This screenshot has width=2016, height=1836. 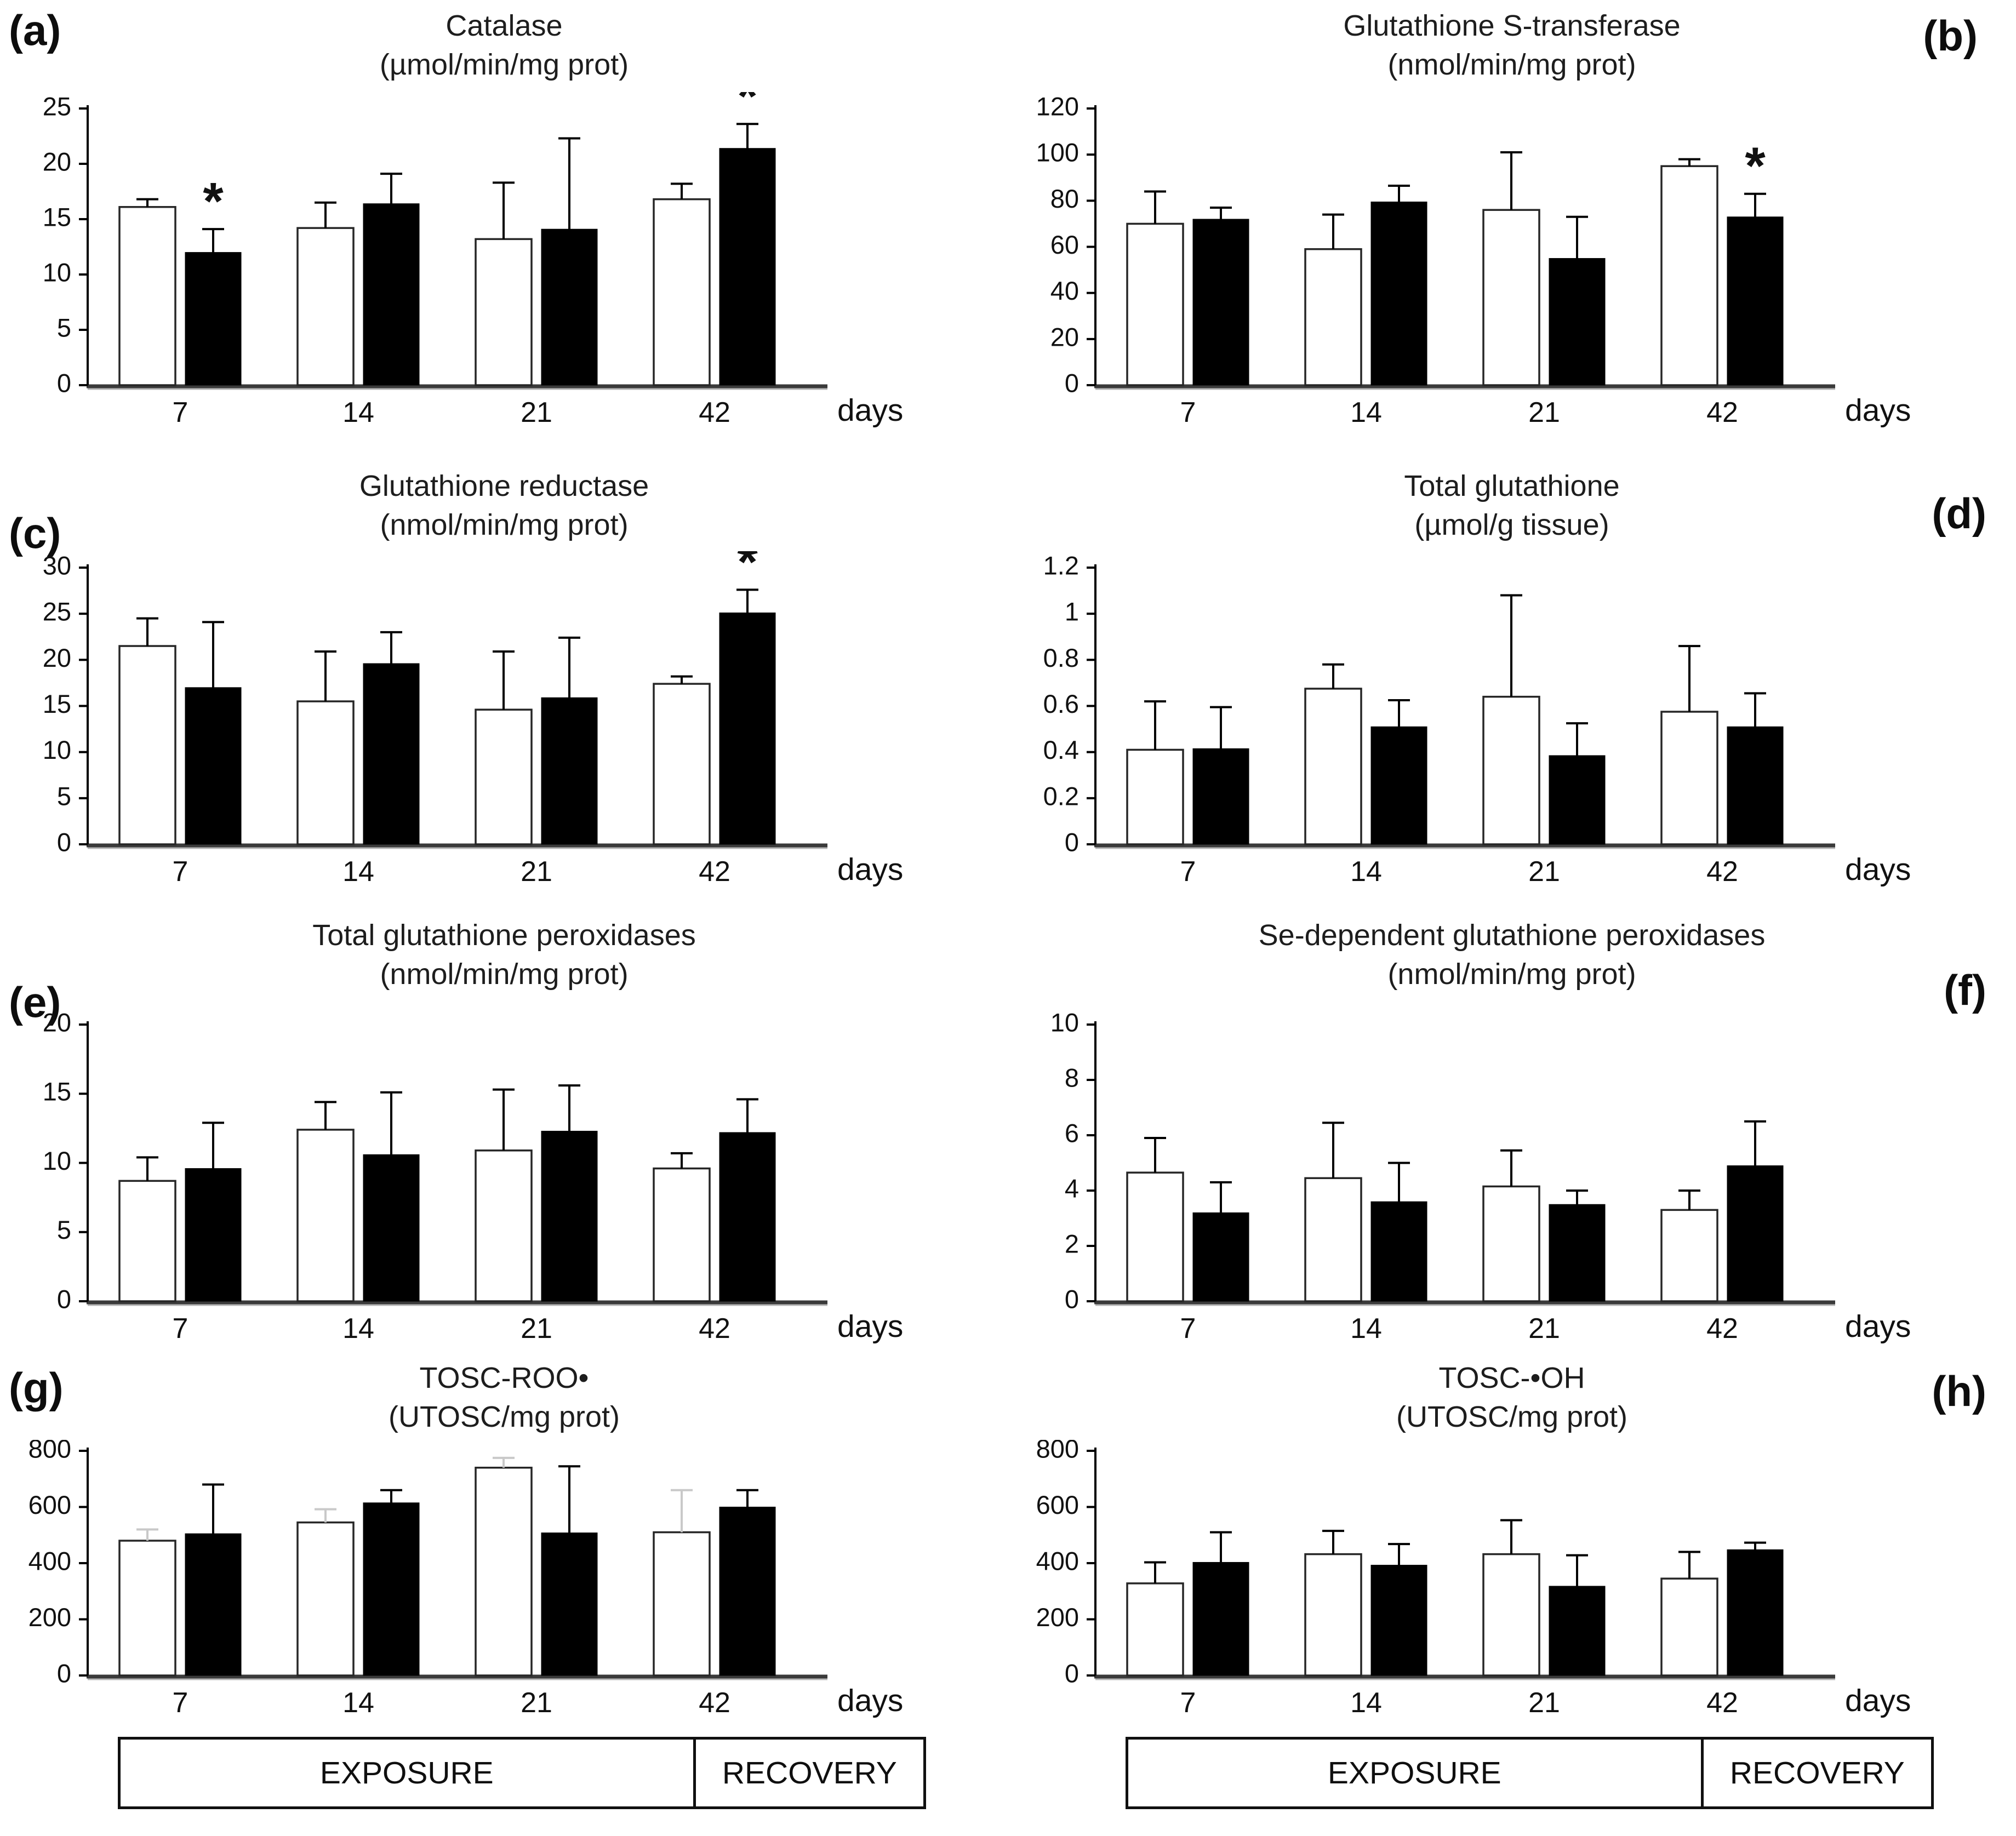 What do you see at coordinates (473, 1176) in the screenshot?
I see `chart-canvas-e: 0 5 10 15 20 7 14 21 42 days` at bounding box center [473, 1176].